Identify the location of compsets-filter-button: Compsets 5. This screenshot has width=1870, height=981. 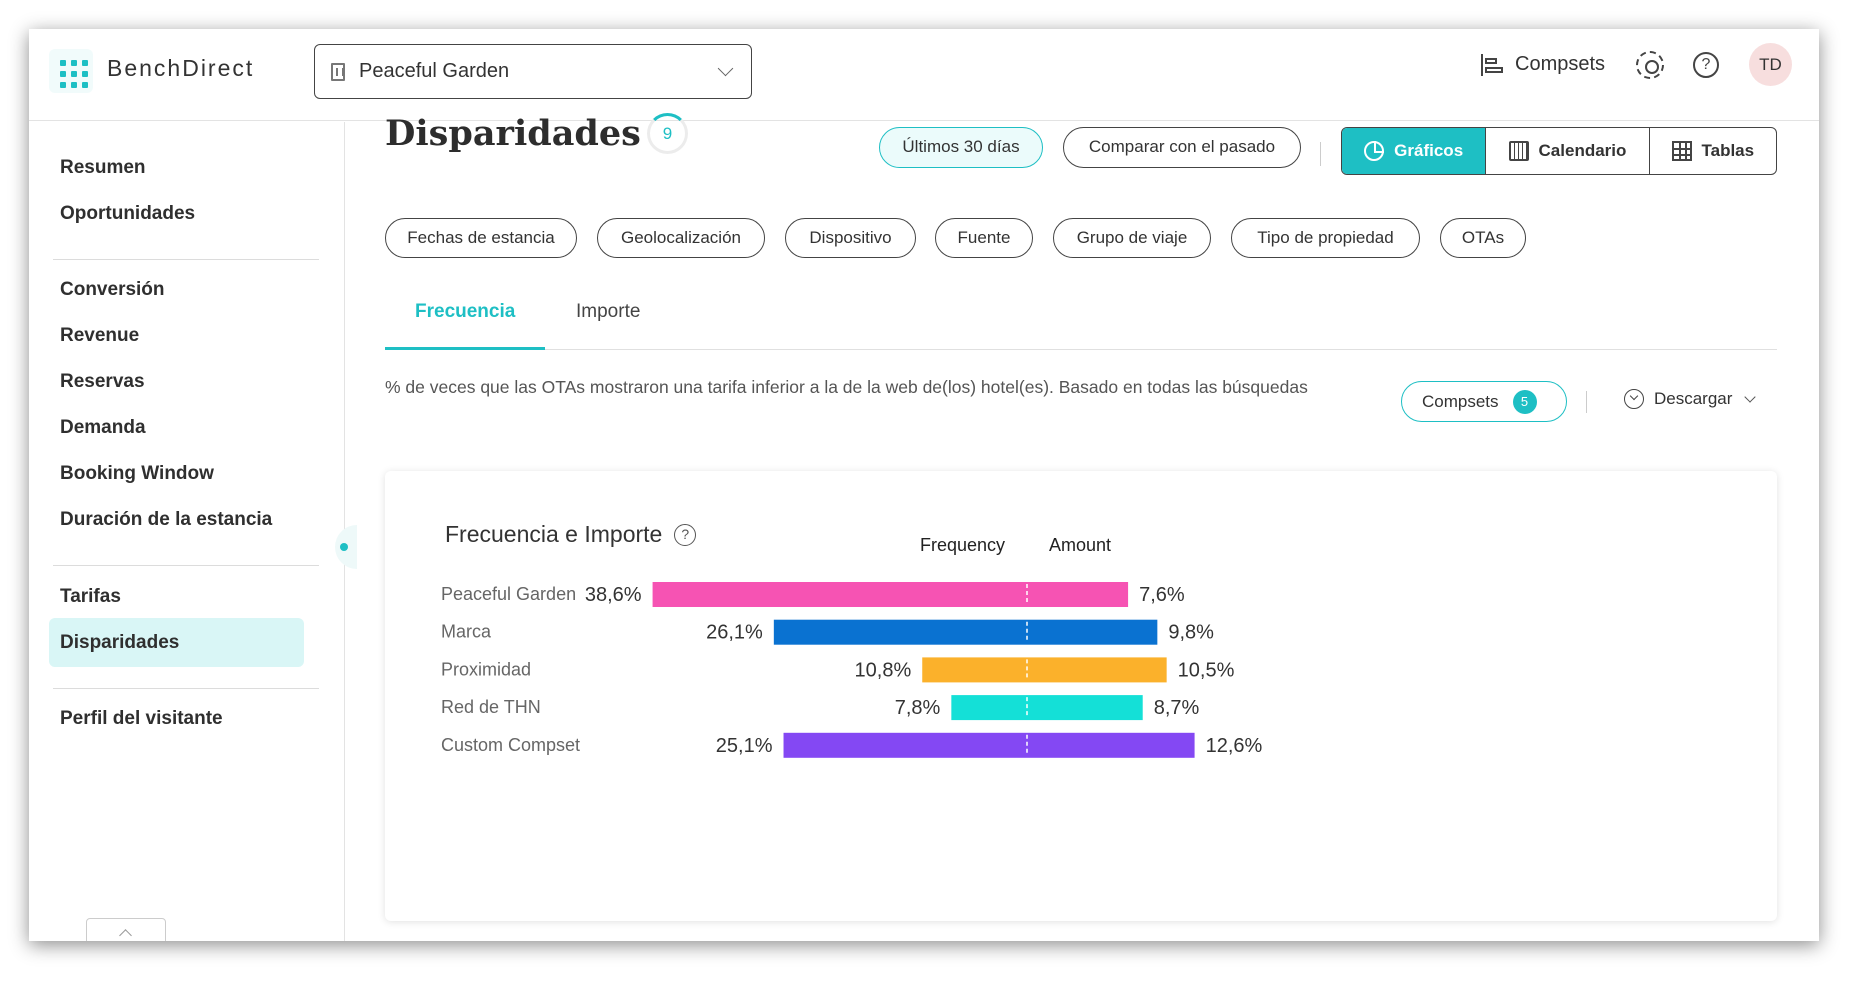
(1484, 401).